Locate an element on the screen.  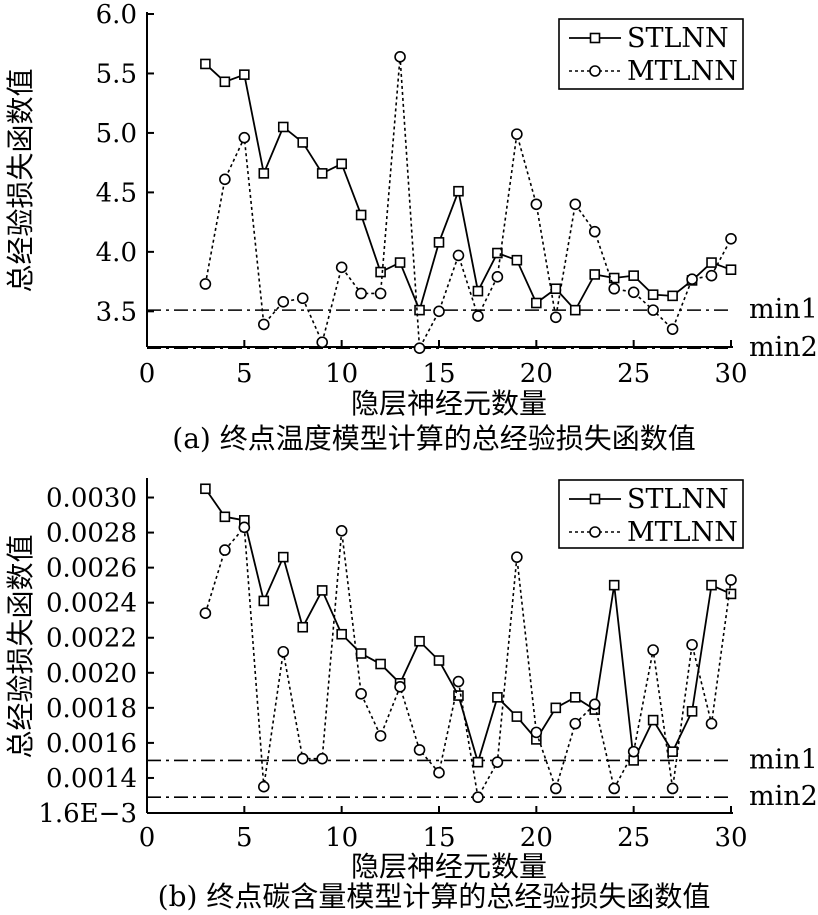
y-tick-label: 5.5 is located at coordinates (116, 74).